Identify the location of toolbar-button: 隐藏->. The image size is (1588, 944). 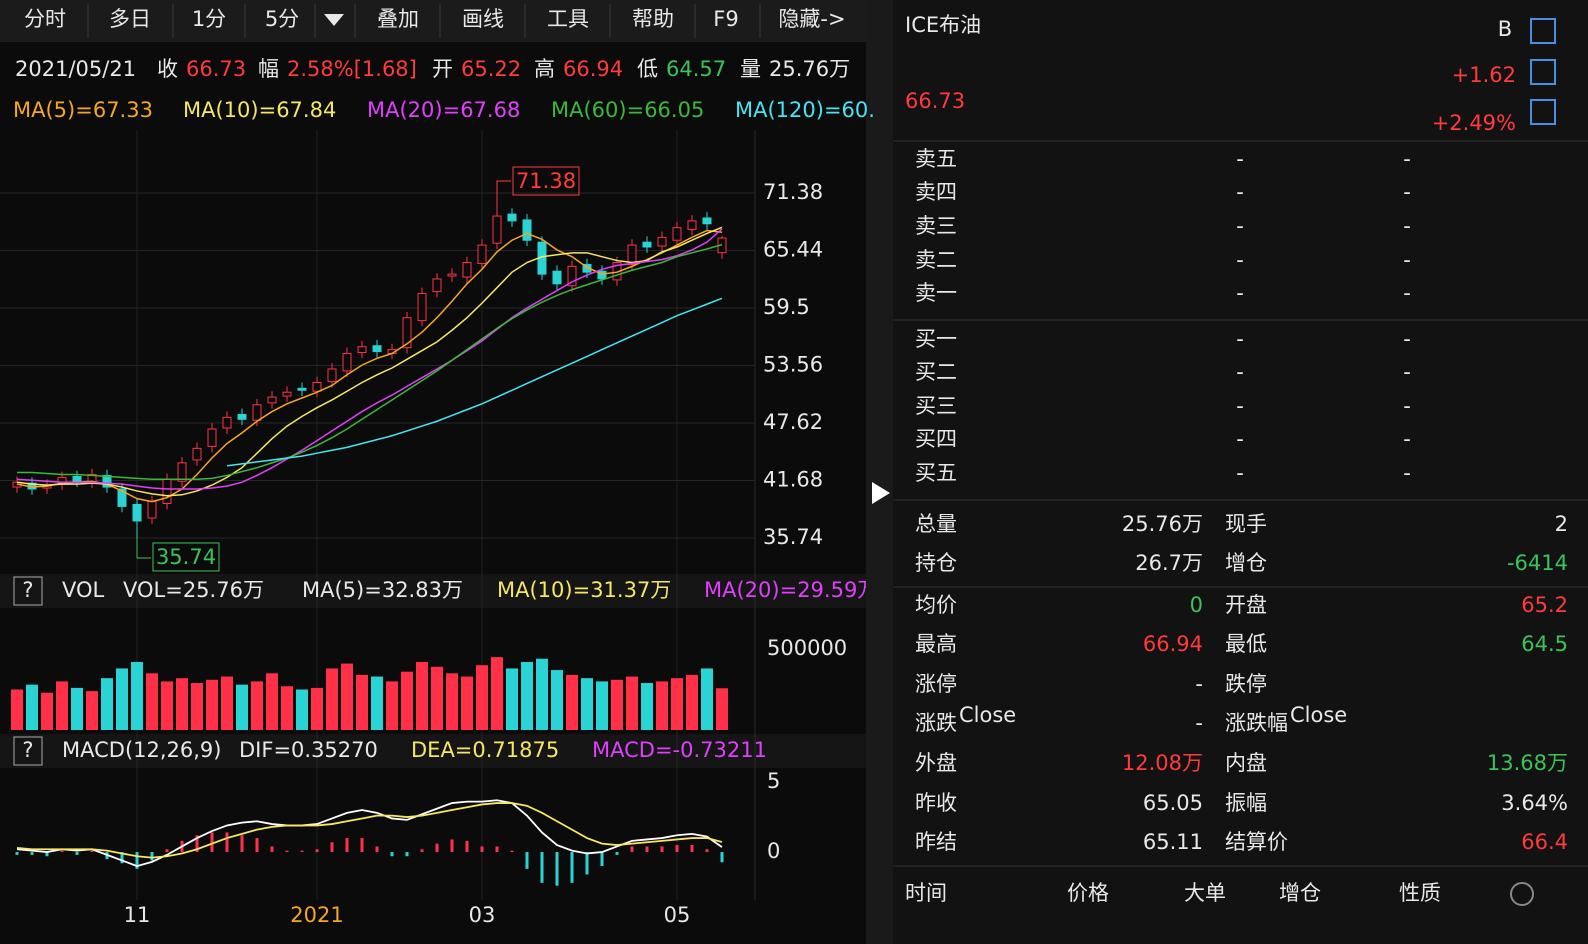
(811, 19).